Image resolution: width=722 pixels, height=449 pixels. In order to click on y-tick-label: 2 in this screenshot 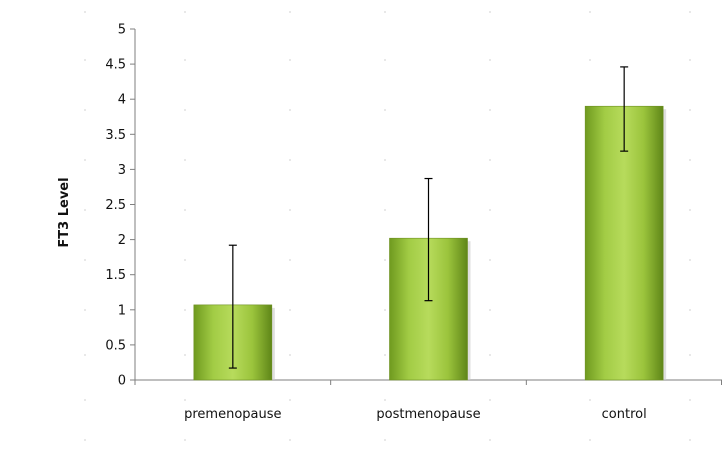, I will do `click(122, 240)`.